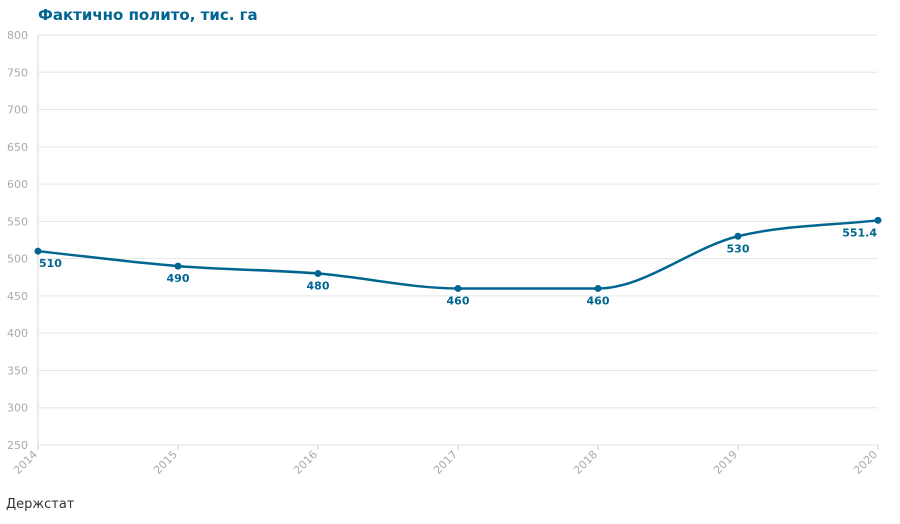 The width and height of the screenshot is (900, 524). Describe the element at coordinates (17, 147) in the screenshot. I see `y-tick-label-650: 650` at that location.